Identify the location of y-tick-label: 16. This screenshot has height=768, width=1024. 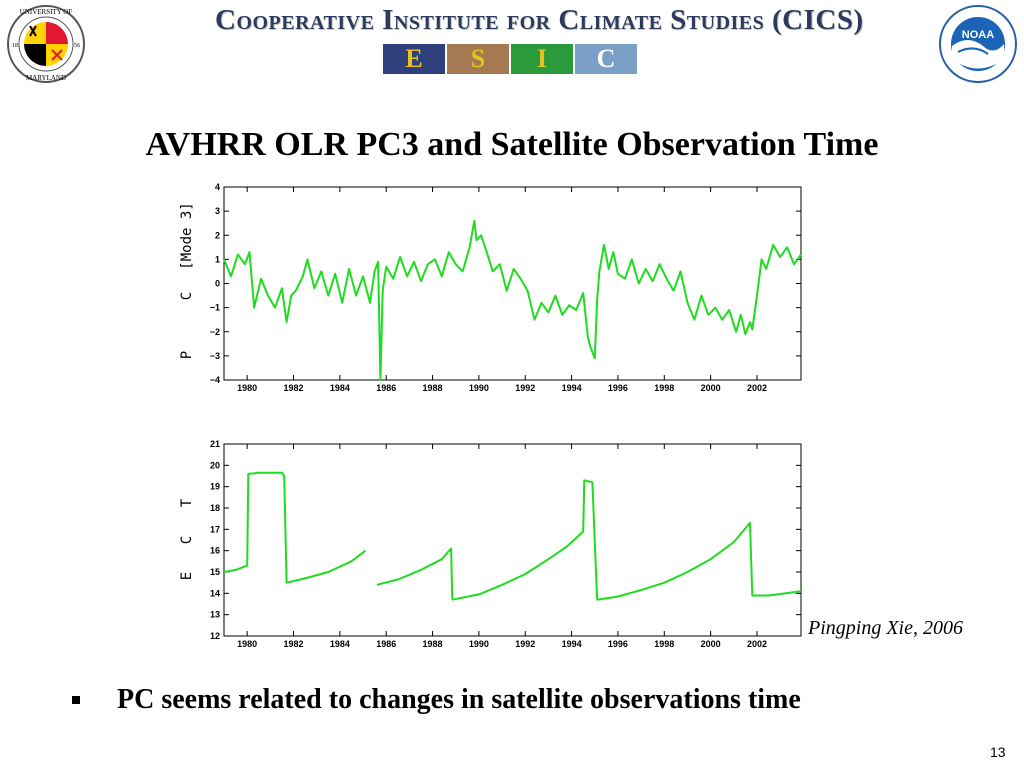
(215, 551).